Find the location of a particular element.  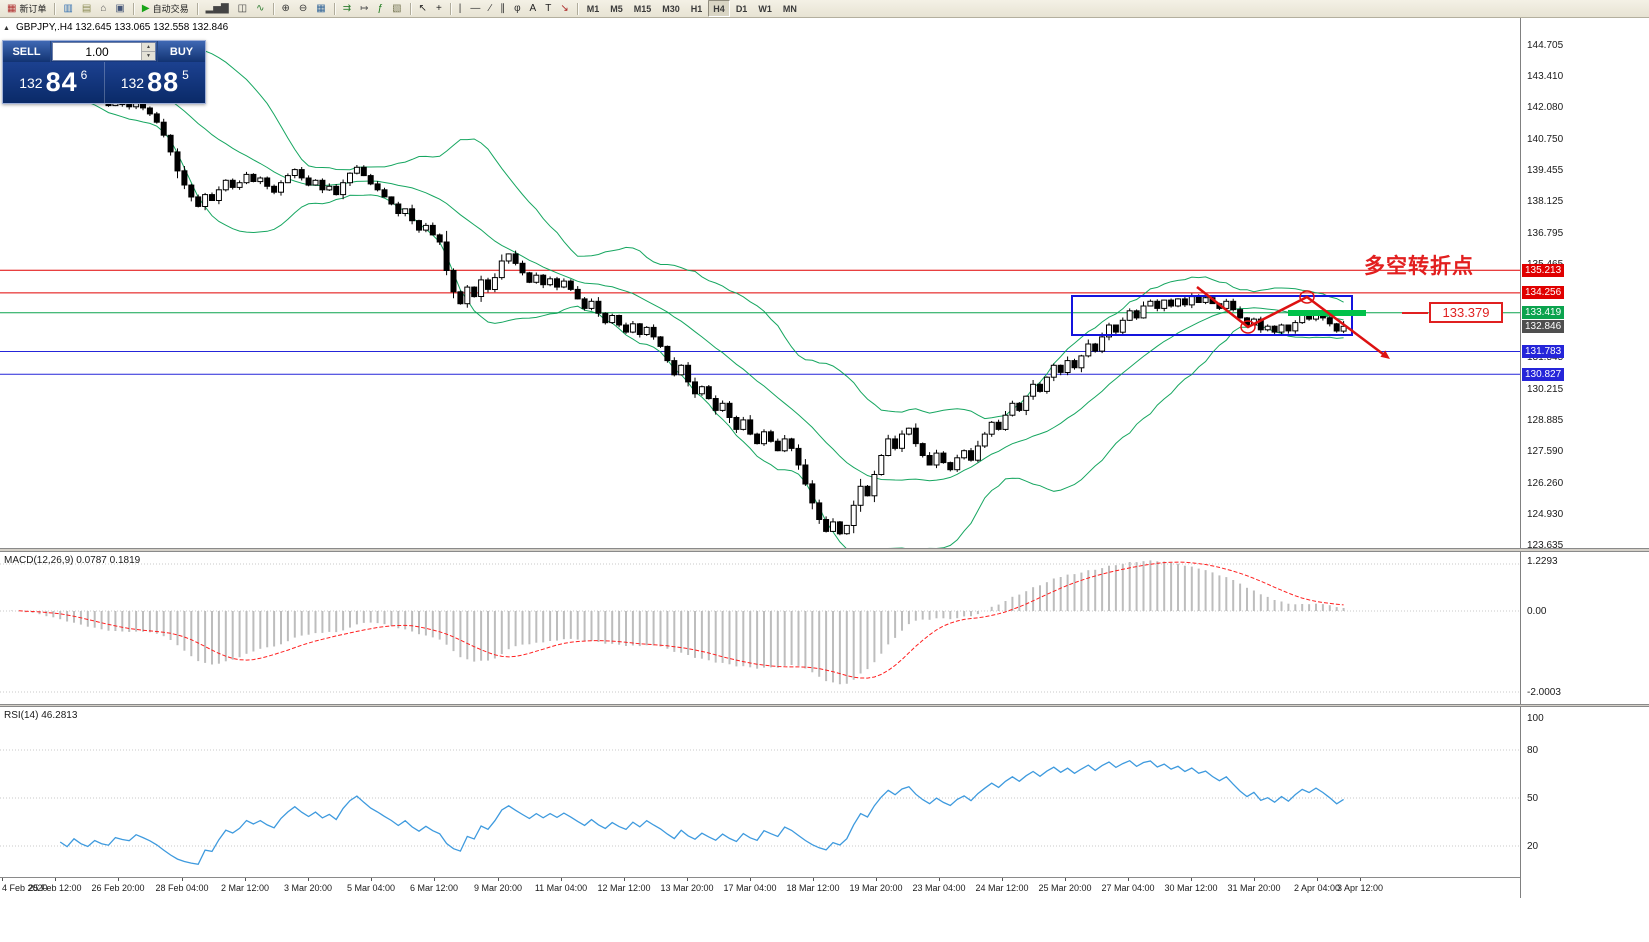

time-axis-label: 12 Mar 12:00 is located at coordinates (624, 888).